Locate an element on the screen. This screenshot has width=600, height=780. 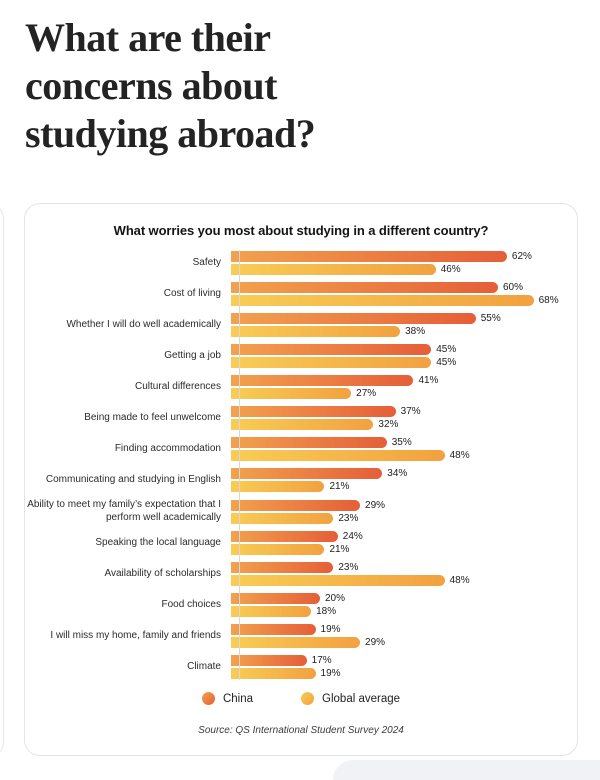
value-label: 34% is located at coordinates (397, 473).